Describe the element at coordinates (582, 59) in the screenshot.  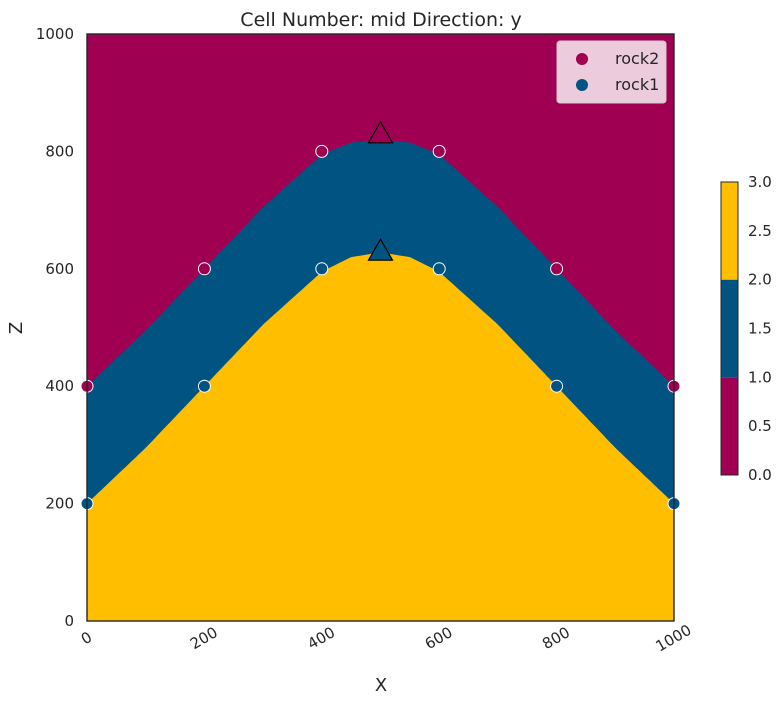
I see `legend-marker-rock2` at that location.